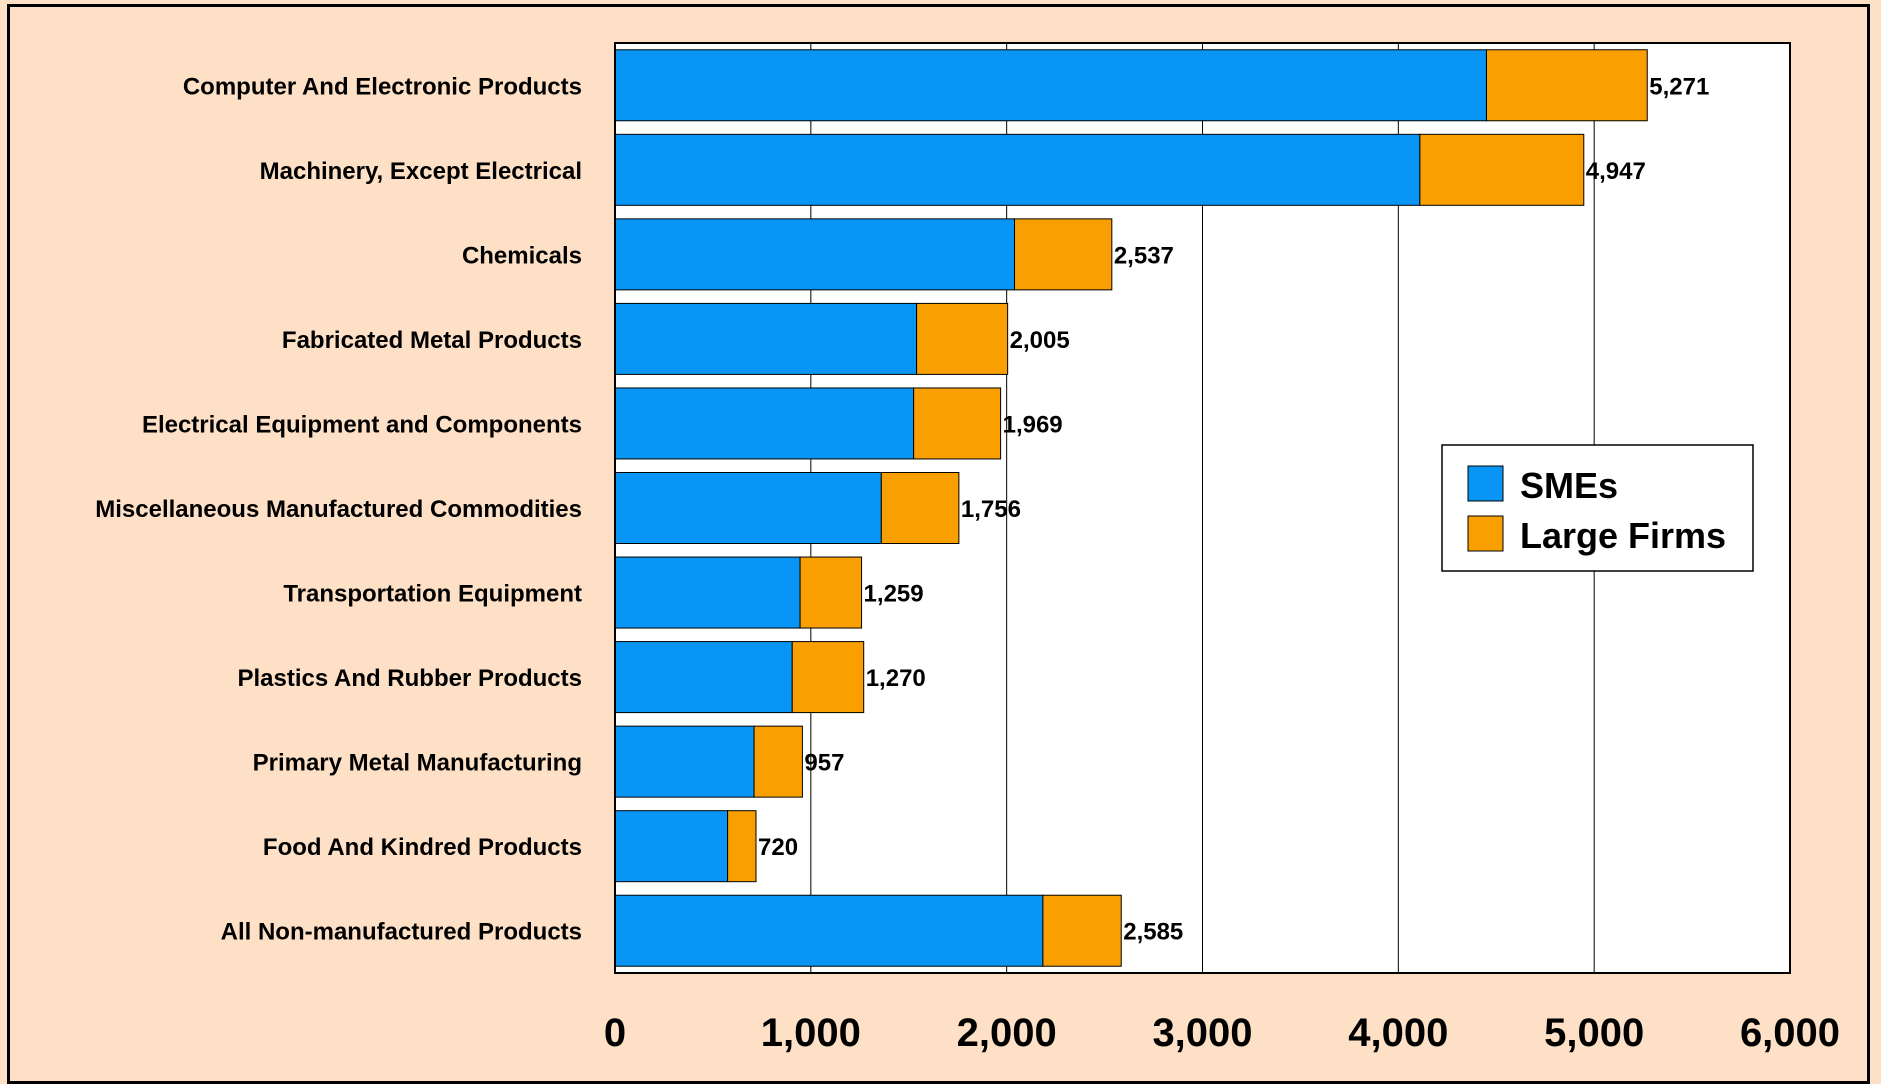  Describe the element at coordinates (1679, 86) in the screenshot. I see `total-value-label: 5,271` at that location.